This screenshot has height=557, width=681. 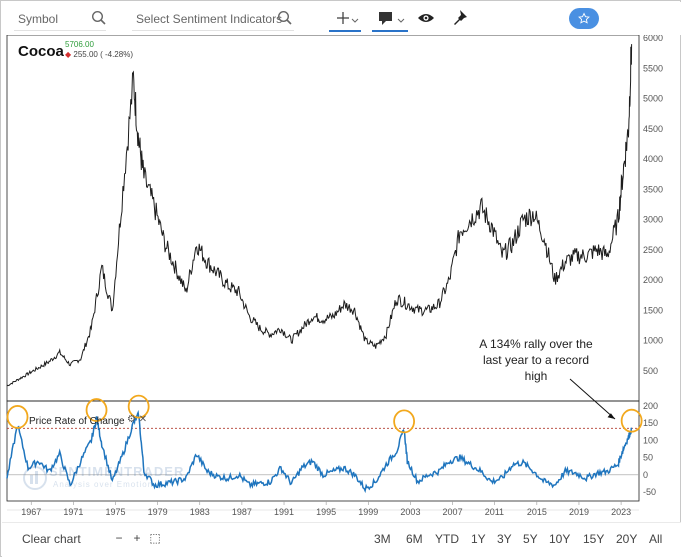 I want to click on price-tick-label: 1500, so click(x=653, y=310).